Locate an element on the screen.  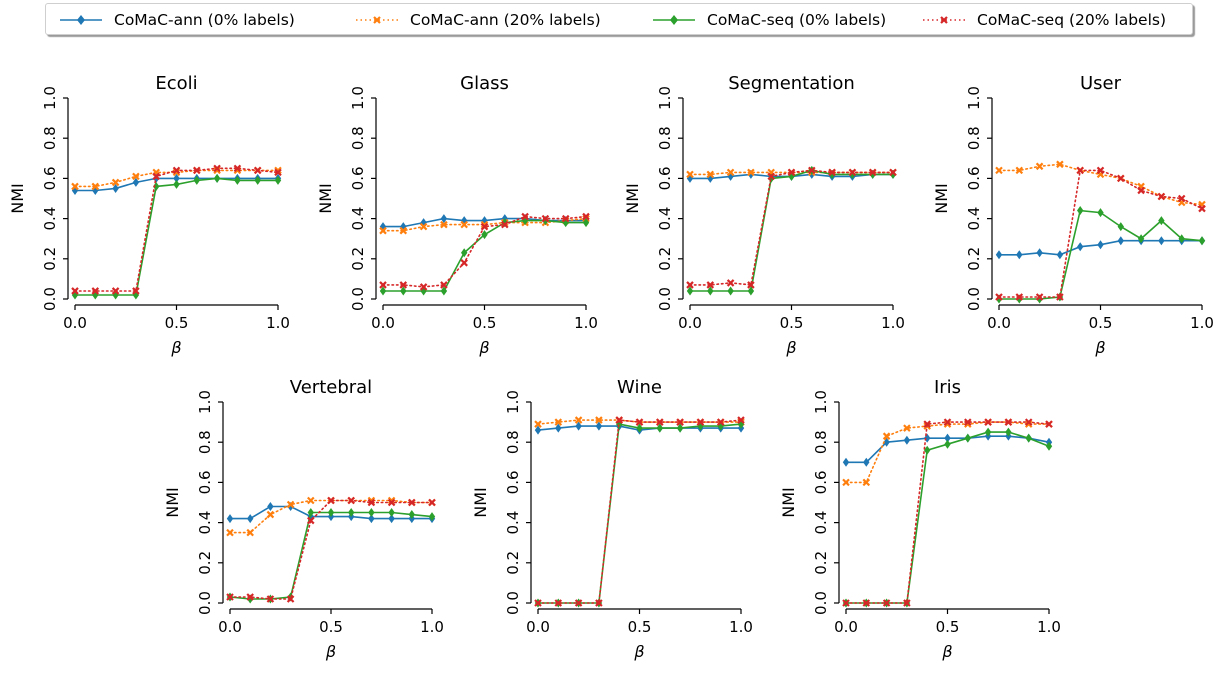
subplot-title: Vertebral is located at coordinates (331, 387).